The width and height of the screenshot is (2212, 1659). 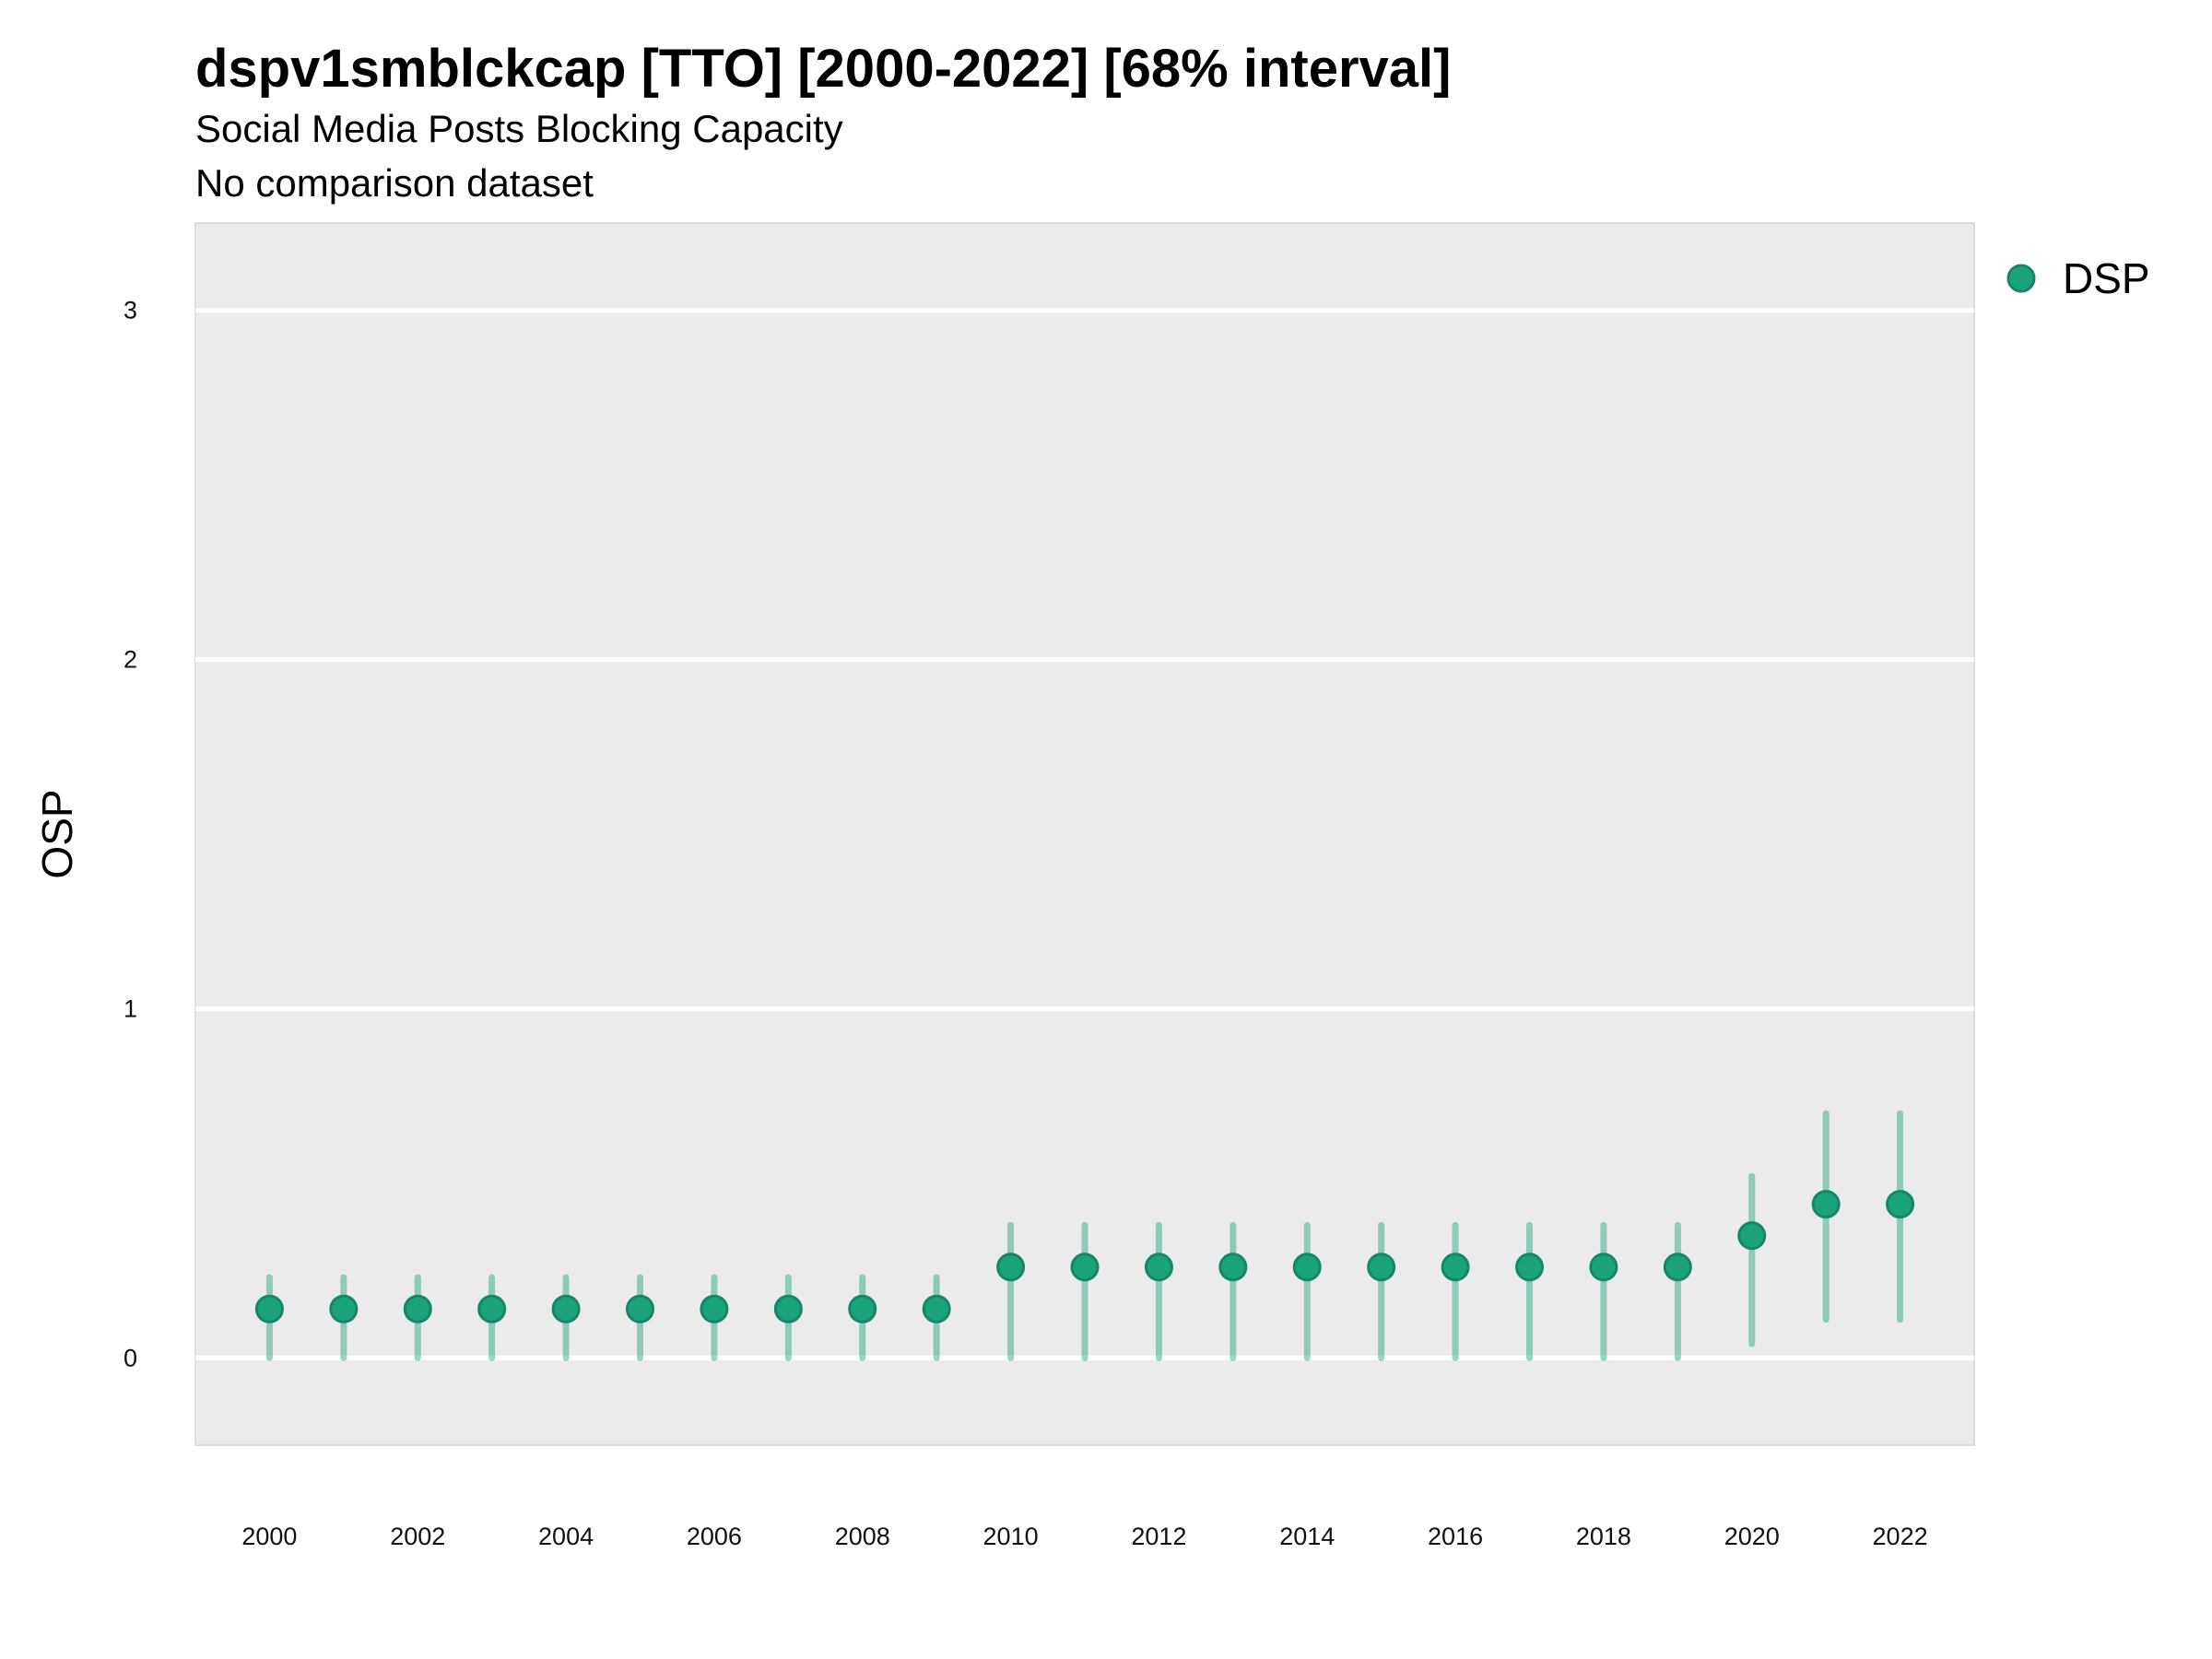 What do you see at coordinates (2021, 278) in the screenshot?
I see `legend-key-dsp` at bounding box center [2021, 278].